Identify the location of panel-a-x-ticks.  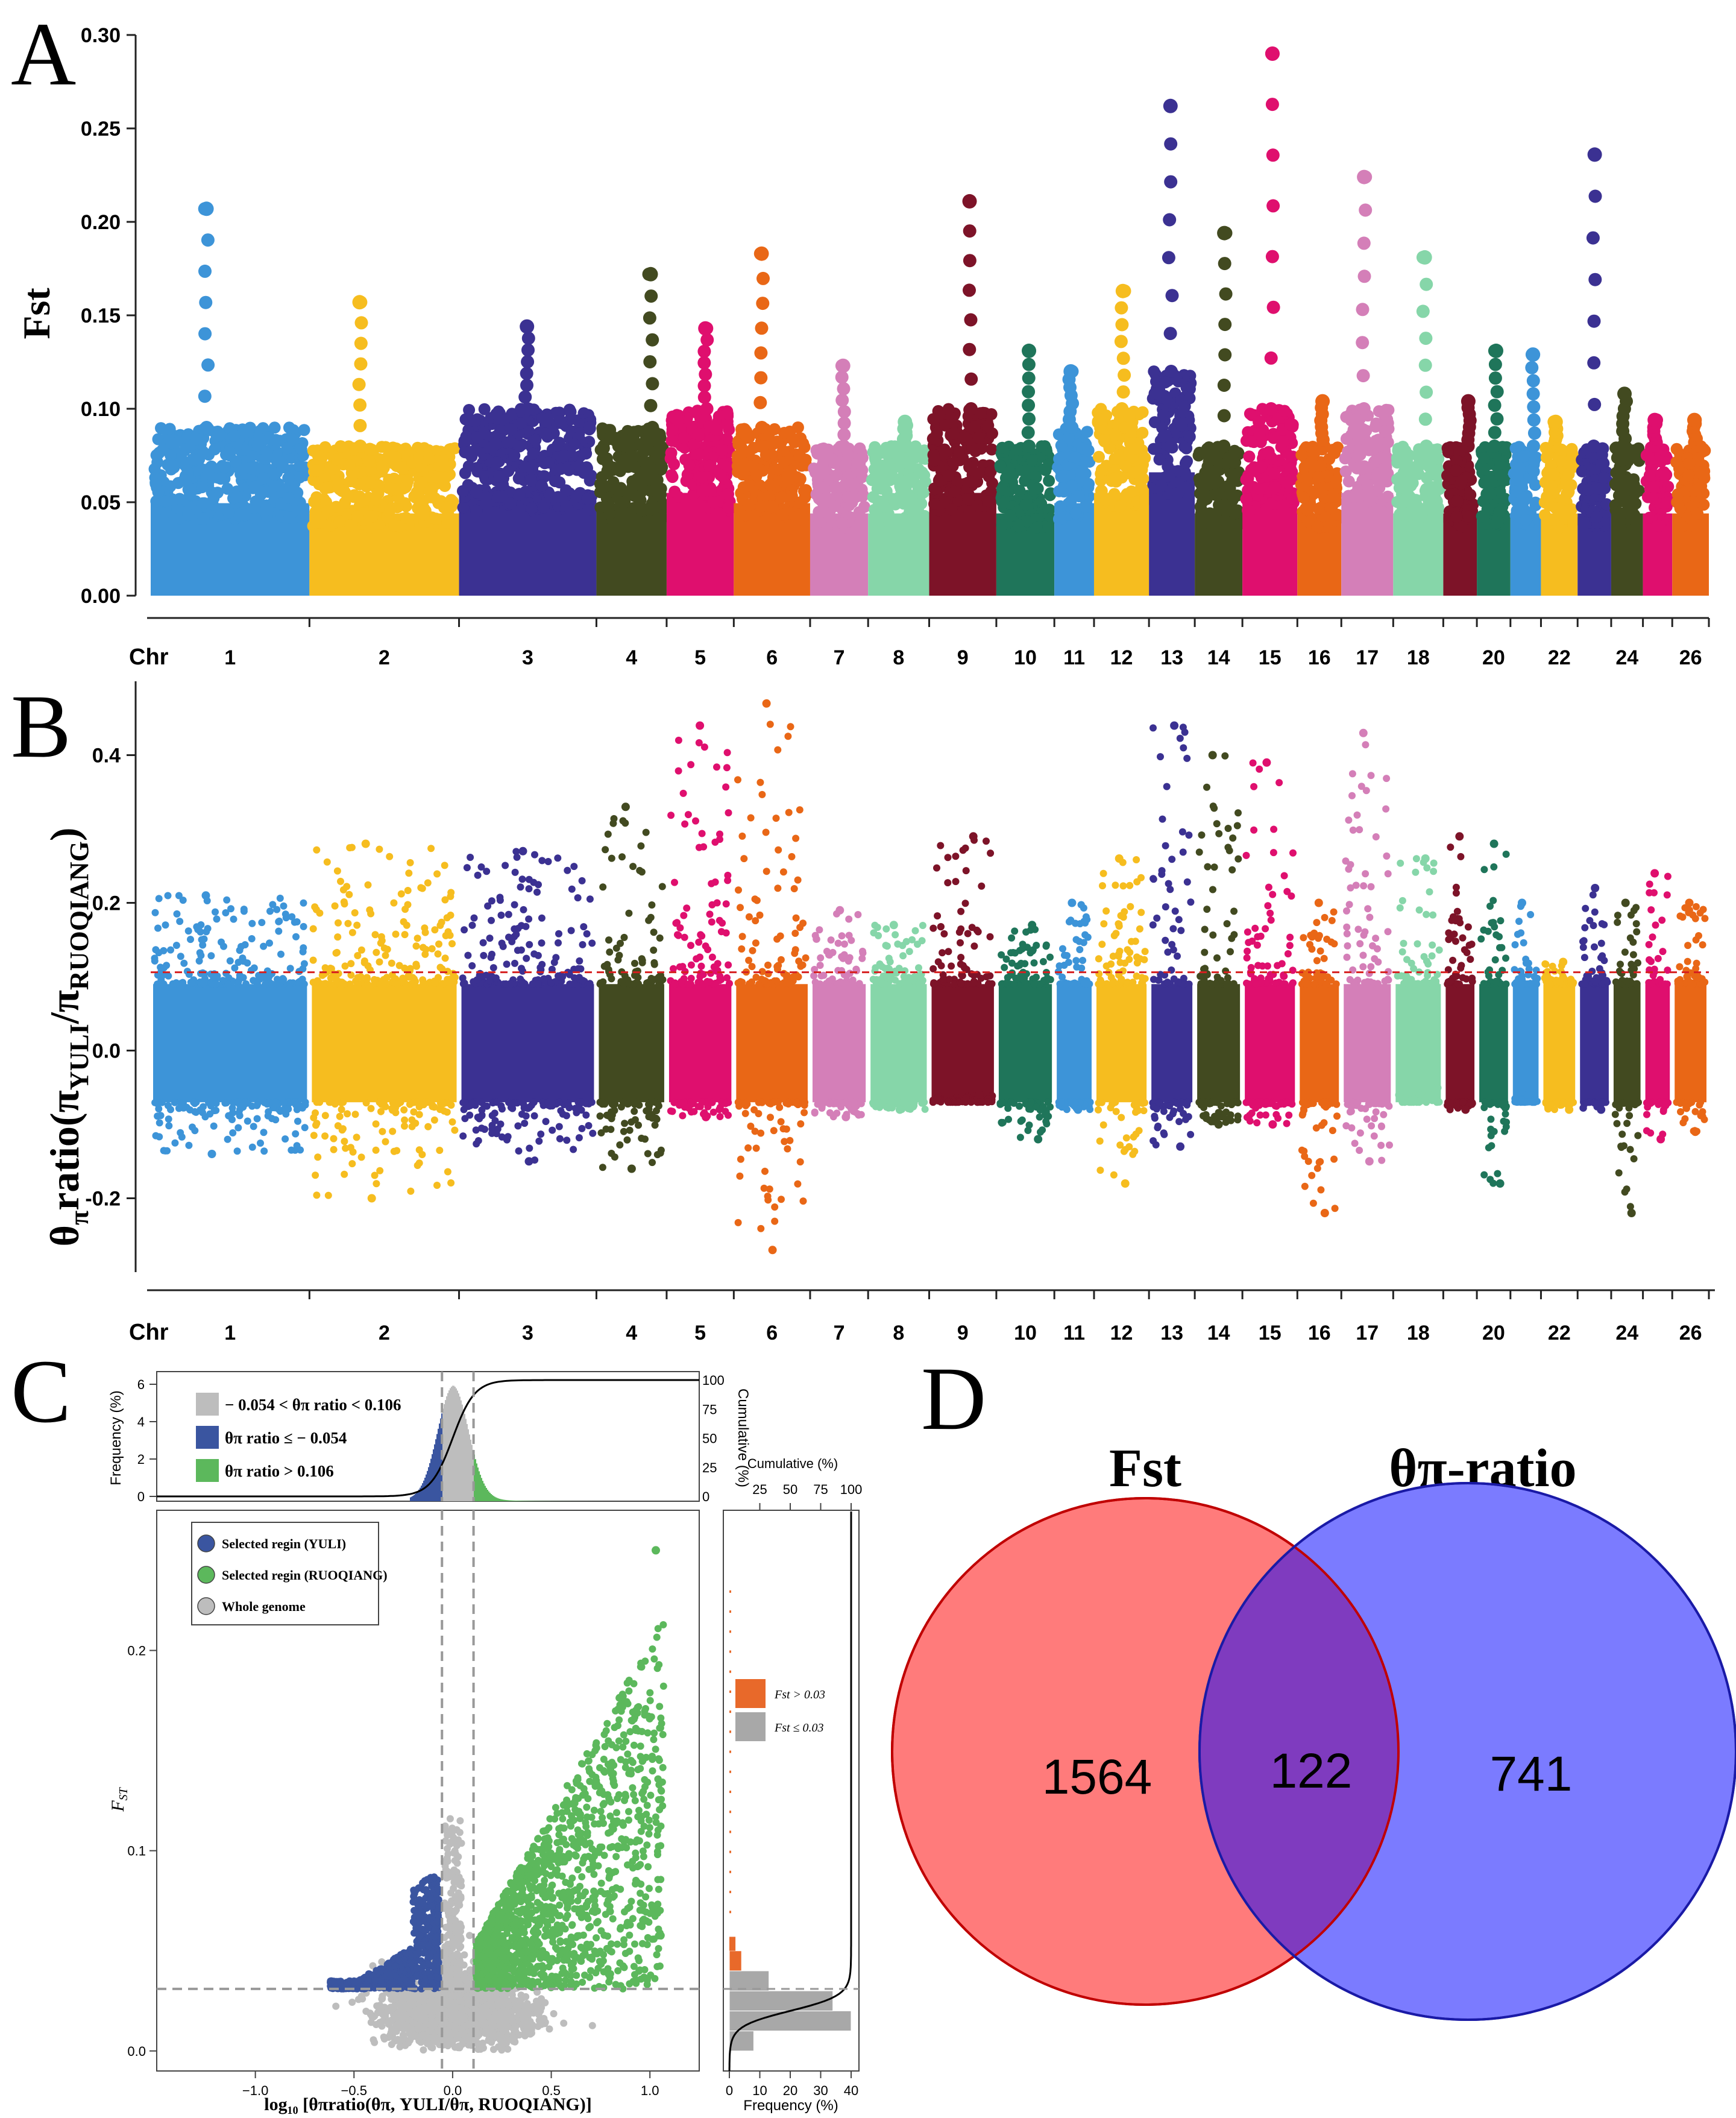
(1009, 622).